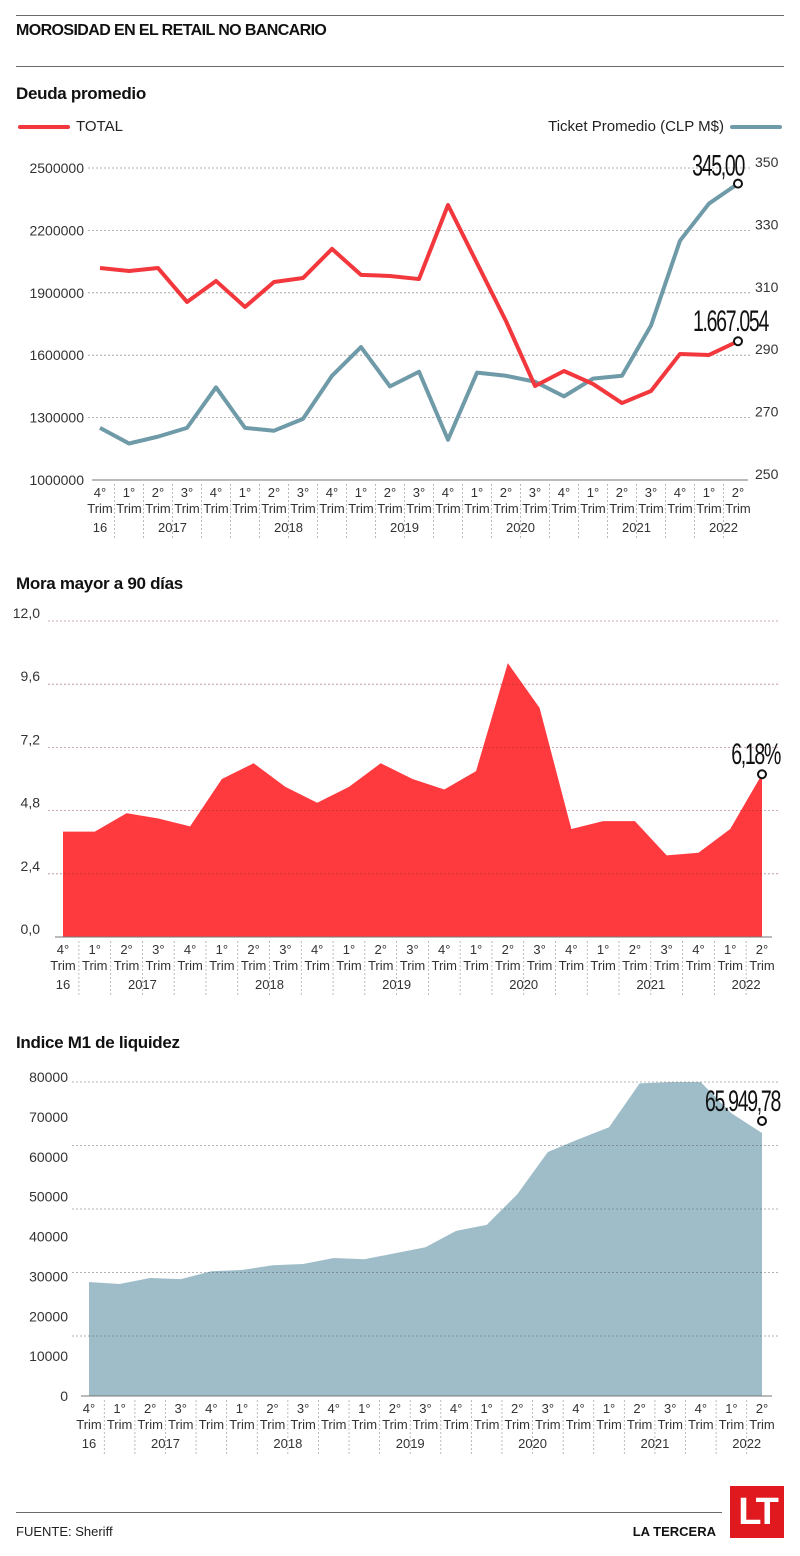 Image resolution: width=800 pixels, height=1556 pixels. What do you see at coordinates (56, 480) in the screenshot?
I see `y-left-tick: 1000000` at bounding box center [56, 480].